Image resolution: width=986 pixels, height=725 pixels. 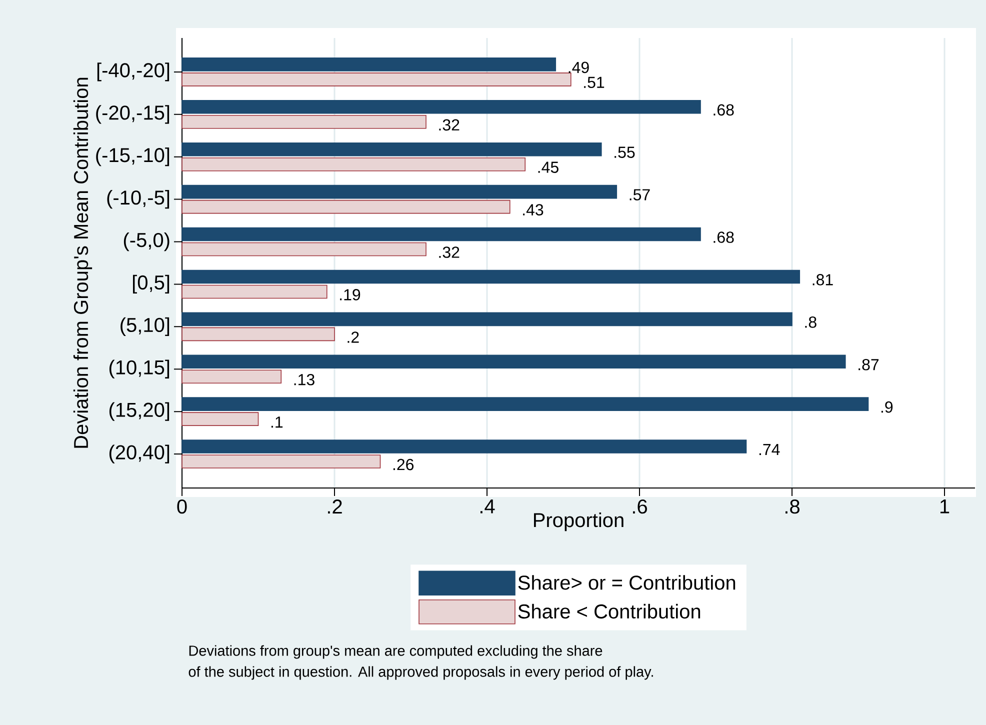 What do you see at coordinates (640, 194) in the screenshot?
I see `data-label: .57` at bounding box center [640, 194].